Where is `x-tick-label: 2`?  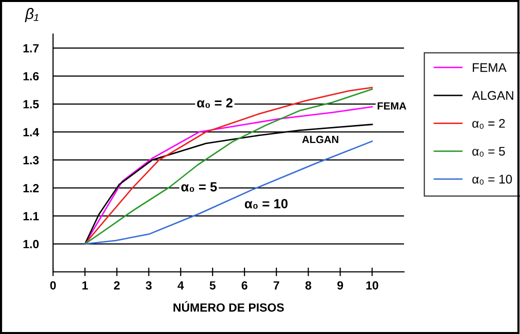
x-tick-label: 2 is located at coordinates (117, 285).